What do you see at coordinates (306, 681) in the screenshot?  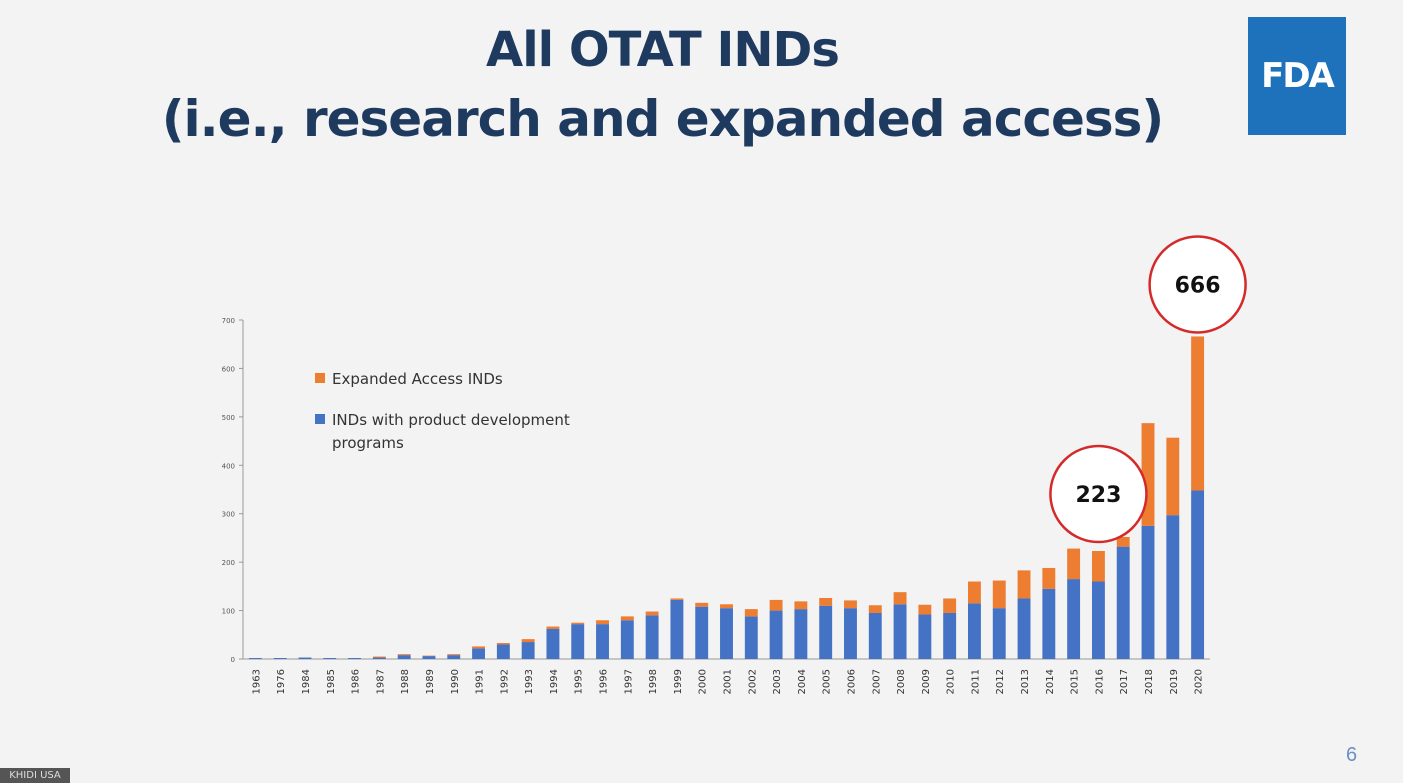 I see `x-tick-label: 1984` at bounding box center [306, 681].